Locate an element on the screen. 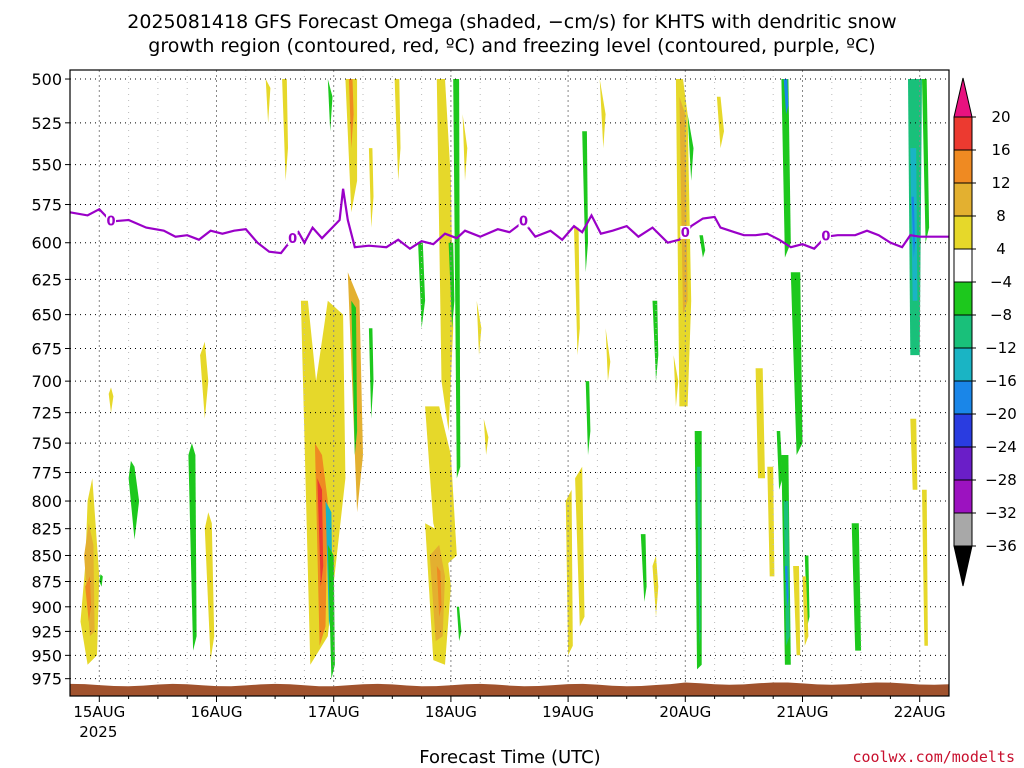 This screenshot has width=1024, height=768. colorbar-label-11: −28 is located at coordinates (1001, 480).